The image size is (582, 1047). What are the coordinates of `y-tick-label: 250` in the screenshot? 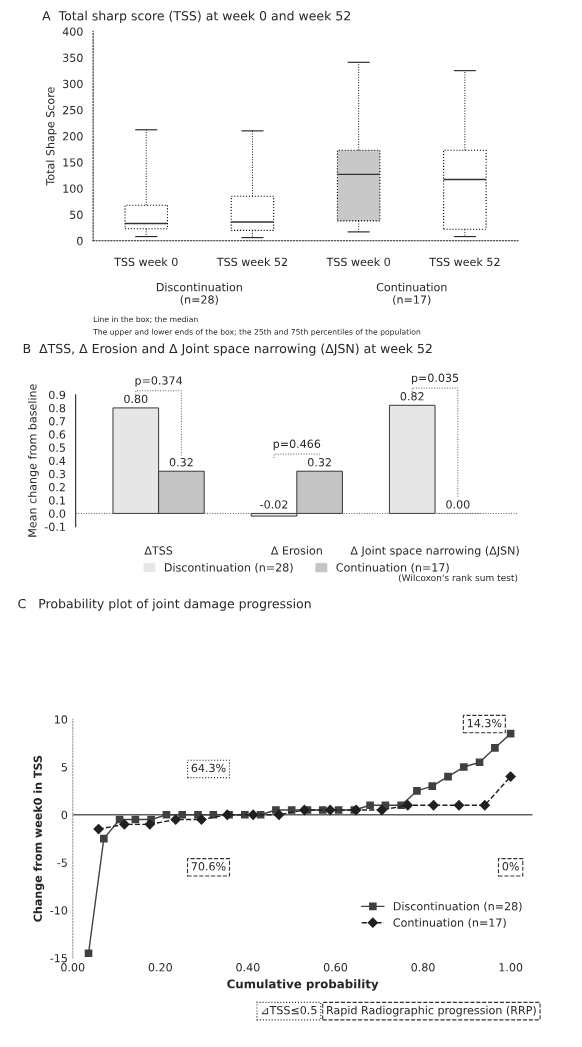 It's located at (73, 110).